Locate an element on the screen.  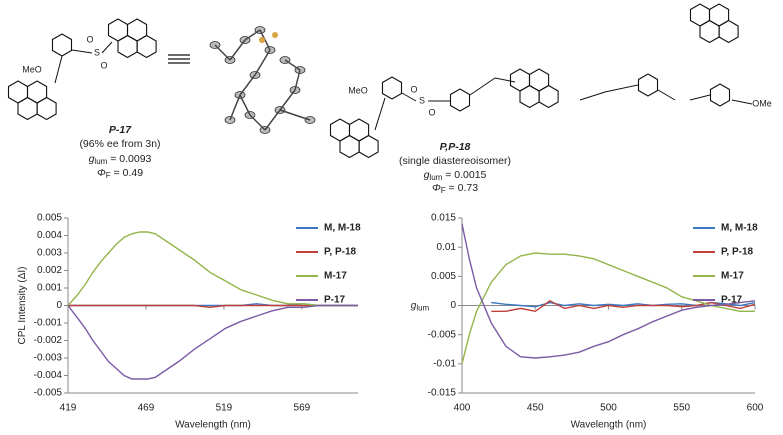
y-axis-label: CPL Intensity (ΔI) is located at coordinates (22, 306).